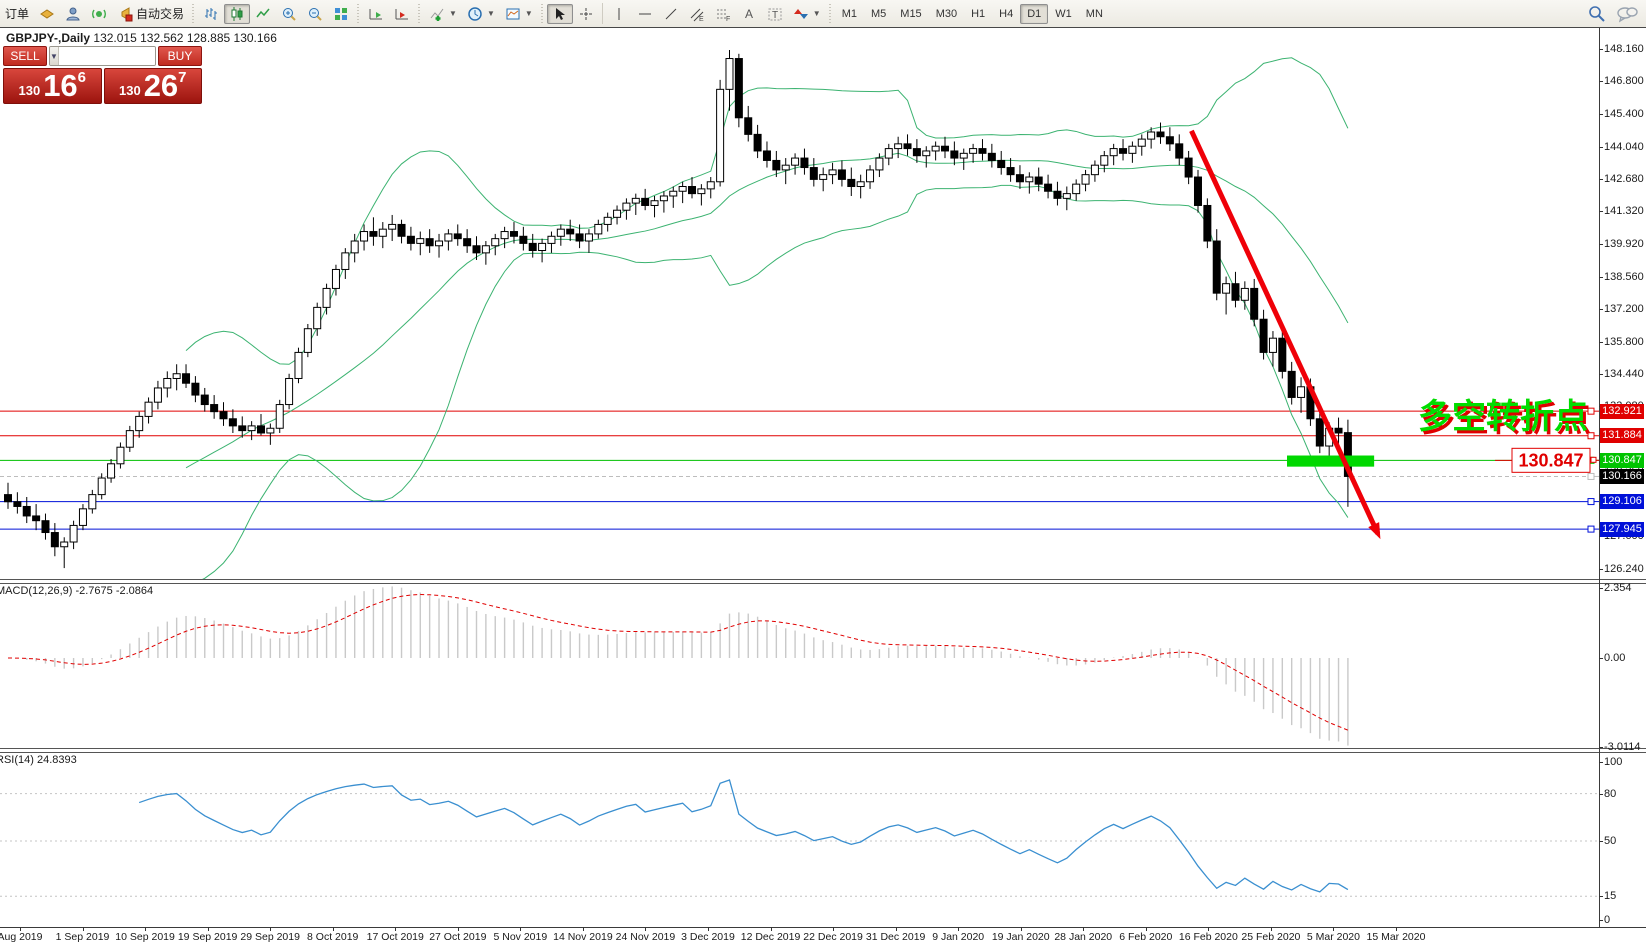 The height and width of the screenshot is (947, 1646). What do you see at coordinates (801, 14) in the screenshot?
I see `arrows-shapes-icon` at bounding box center [801, 14].